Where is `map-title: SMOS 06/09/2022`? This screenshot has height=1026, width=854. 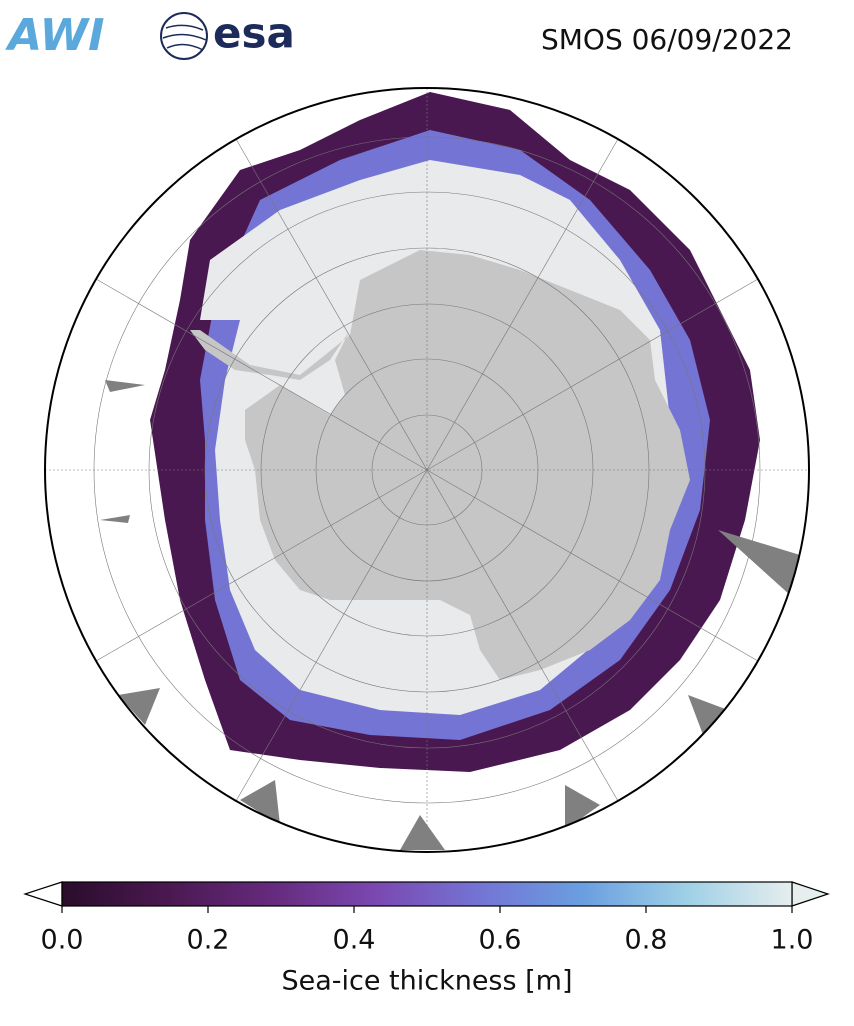
map-title: SMOS 06/09/2022 is located at coordinates (667, 39).